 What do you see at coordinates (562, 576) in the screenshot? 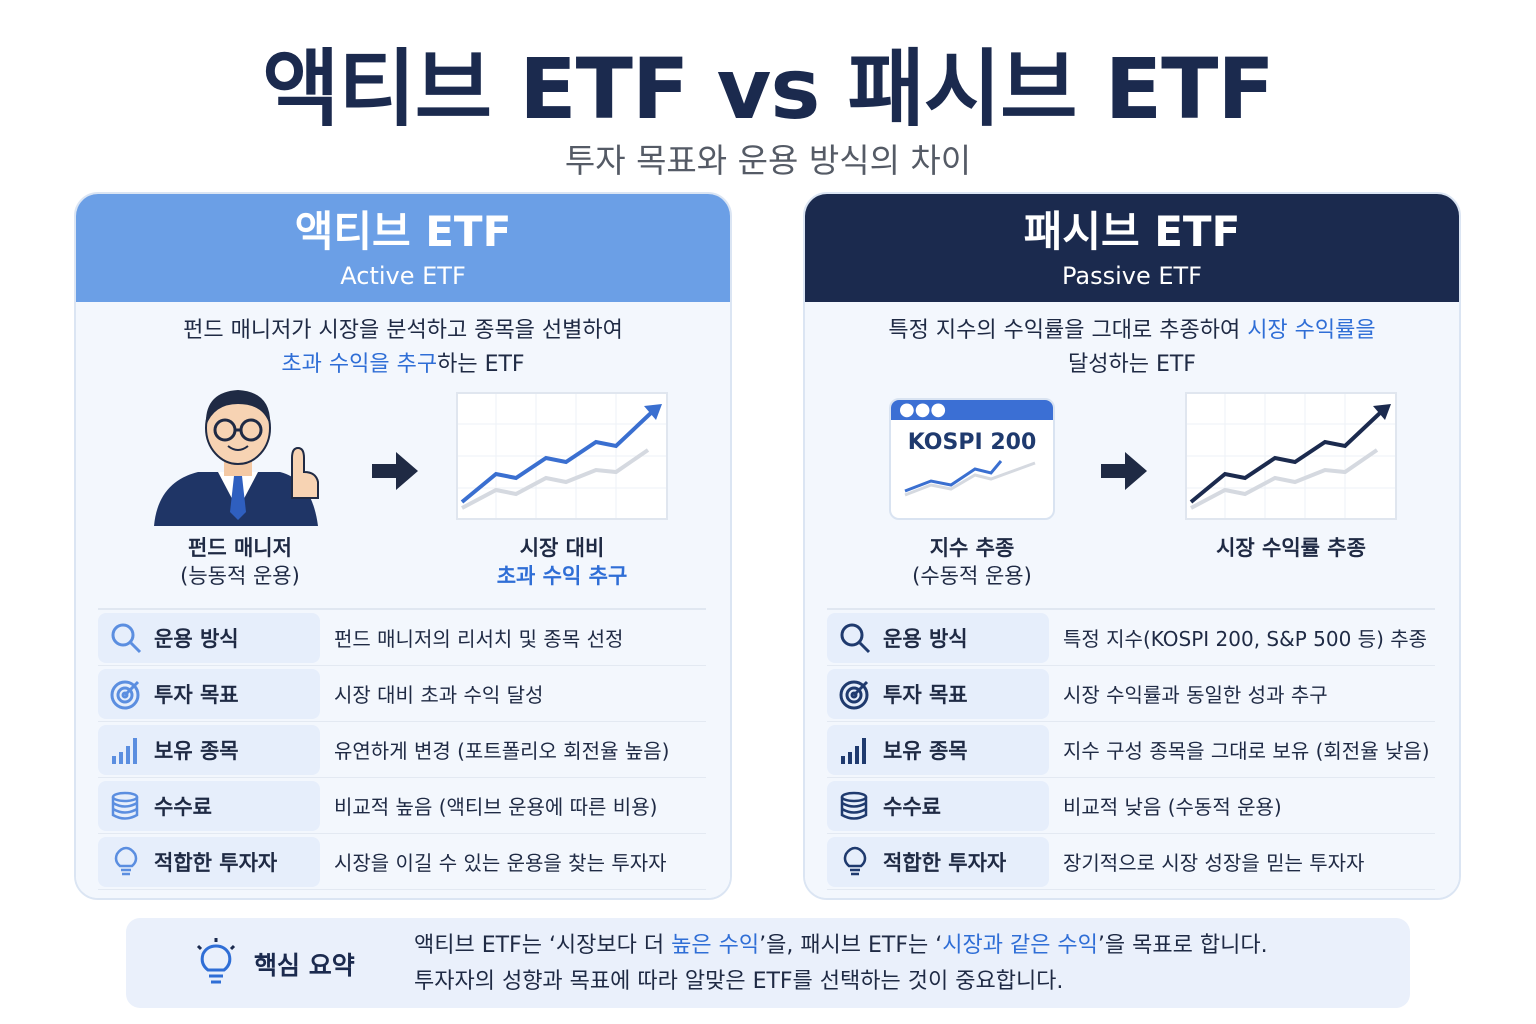
I see `excess-return-caption-sub: 초과 수익 추구` at bounding box center [562, 576].